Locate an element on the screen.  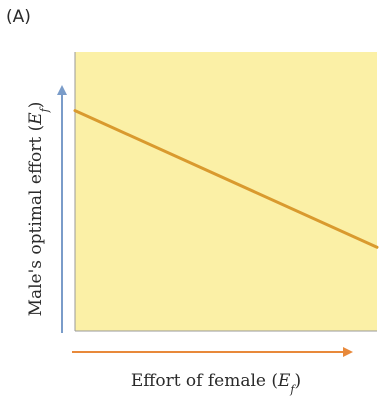
y-axis-title-suffix: ) is located at coordinates (36, 105).